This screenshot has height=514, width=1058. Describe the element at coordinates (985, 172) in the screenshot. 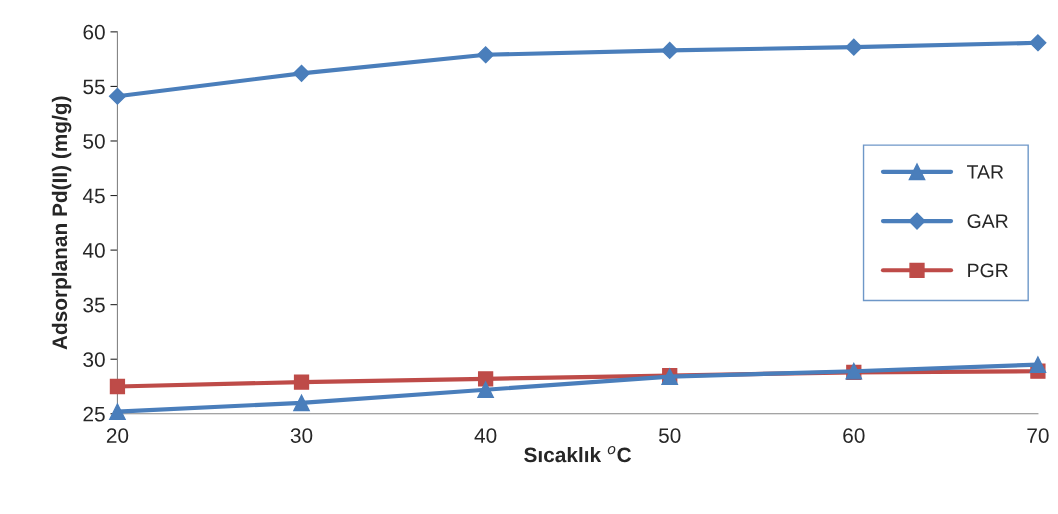

I see `legend-label: TAR` at that location.